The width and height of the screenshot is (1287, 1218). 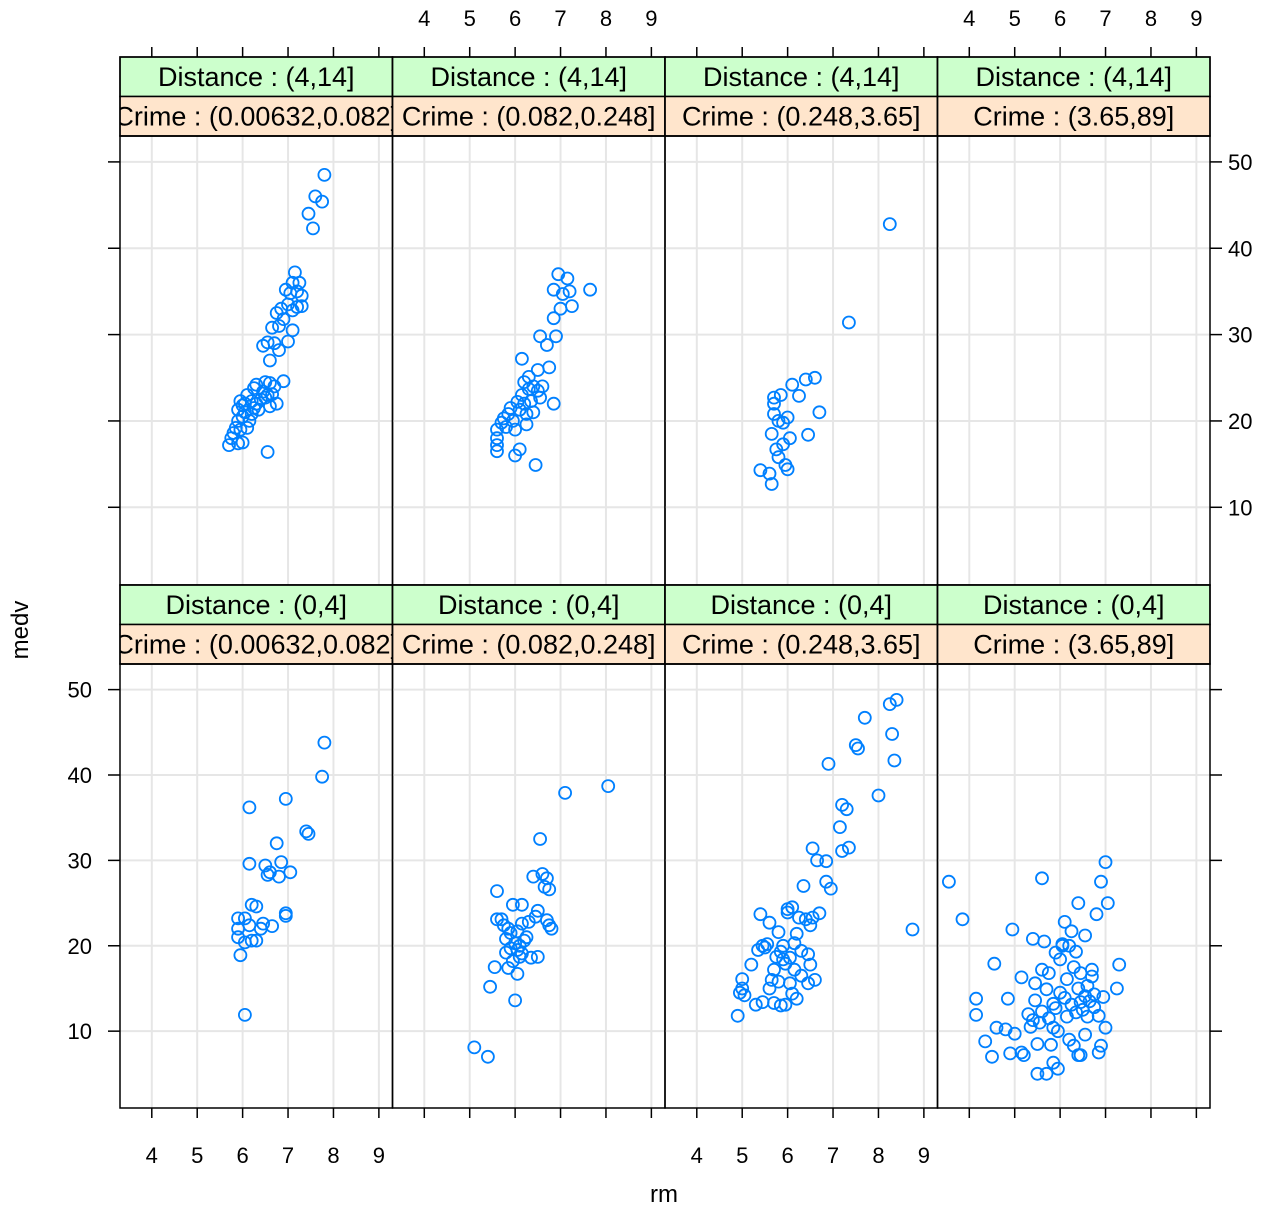 What do you see at coordinates (1151, 18) in the screenshot?
I see `x-tick-label: 8` at bounding box center [1151, 18].